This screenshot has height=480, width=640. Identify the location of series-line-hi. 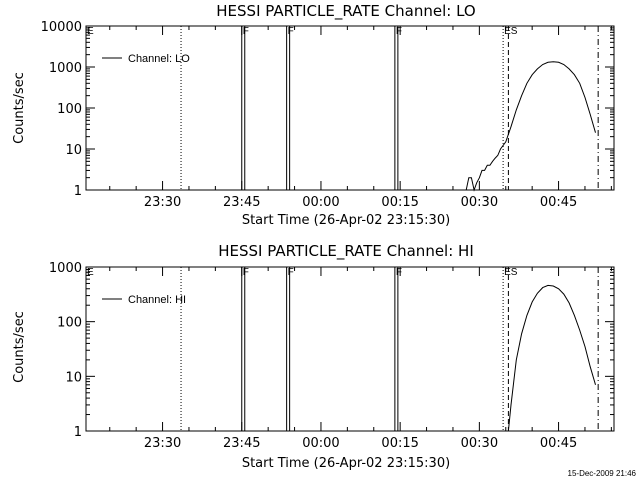
(551, 358).